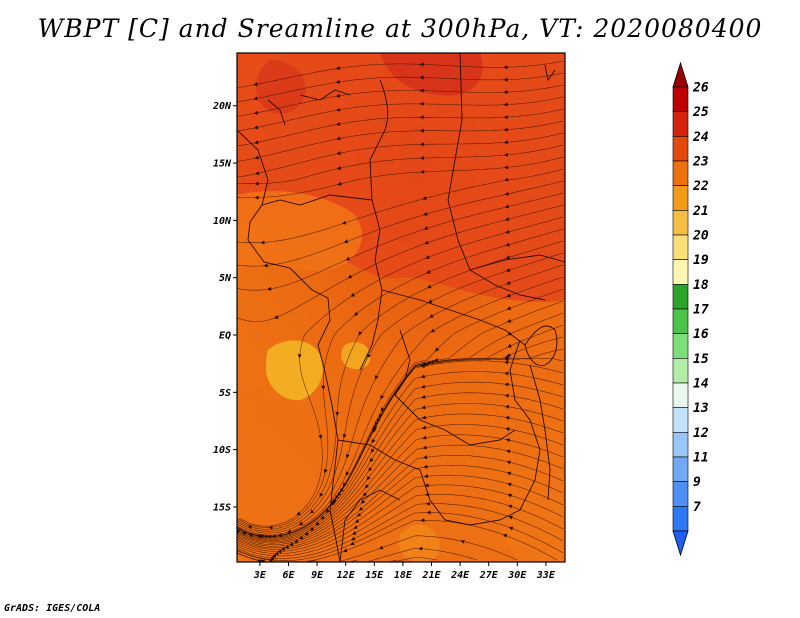  What do you see at coordinates (225, 393) in the screenshot?
I see `lat-label: 5S` at bounding box center [225, 393].